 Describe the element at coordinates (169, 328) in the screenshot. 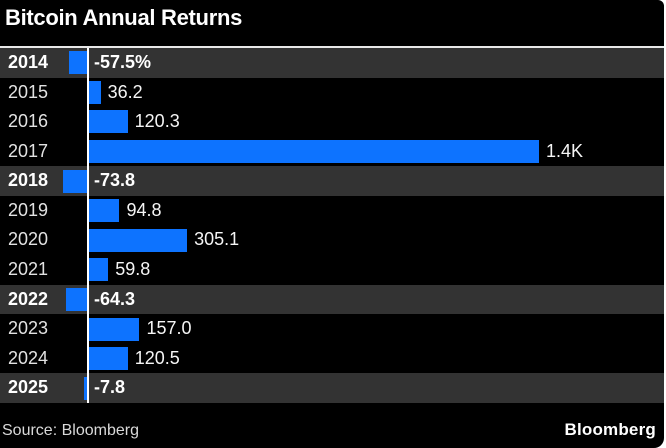

I see `value-label: 157.0` at that location.